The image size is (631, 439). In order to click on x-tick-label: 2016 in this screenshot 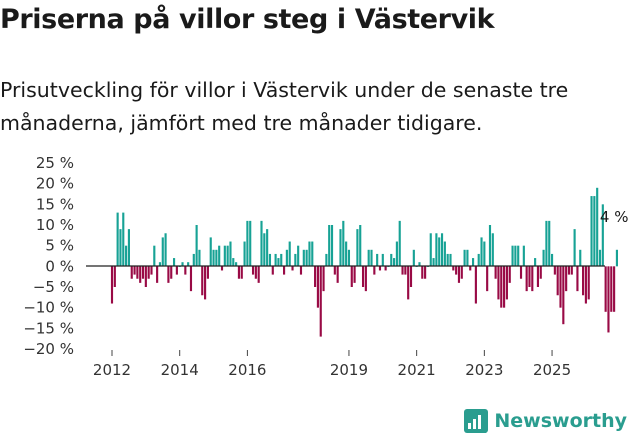, I will do `click(247, 370)`.